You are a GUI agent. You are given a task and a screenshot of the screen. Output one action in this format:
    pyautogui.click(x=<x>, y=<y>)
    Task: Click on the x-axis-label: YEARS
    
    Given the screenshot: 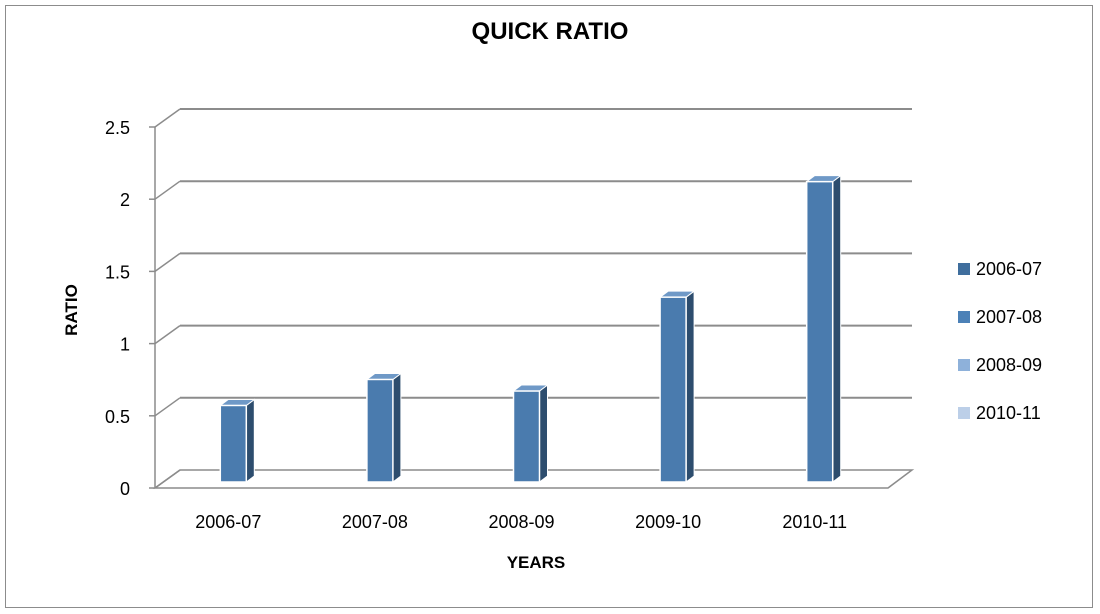 What is the action you would take?
    pyautogui.click(x=536, y=562)
    